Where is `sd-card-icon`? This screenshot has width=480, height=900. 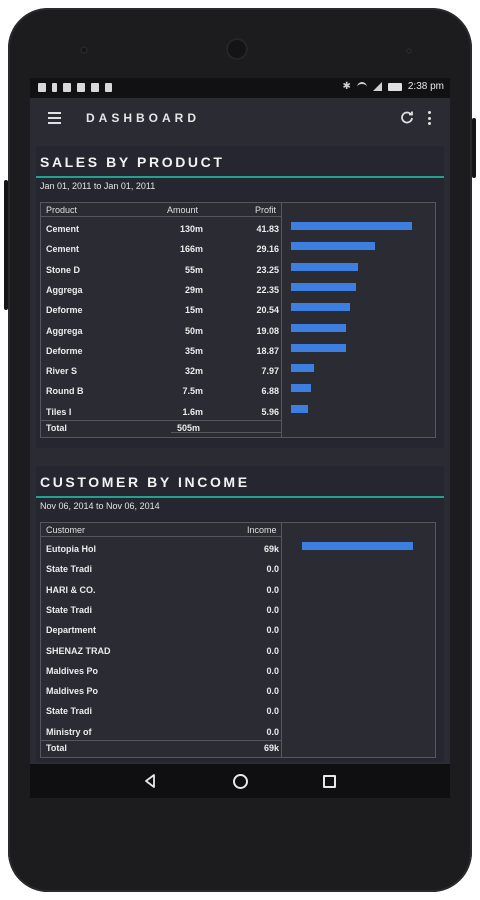 sd-card-icon is located at coordinates (67, 87).